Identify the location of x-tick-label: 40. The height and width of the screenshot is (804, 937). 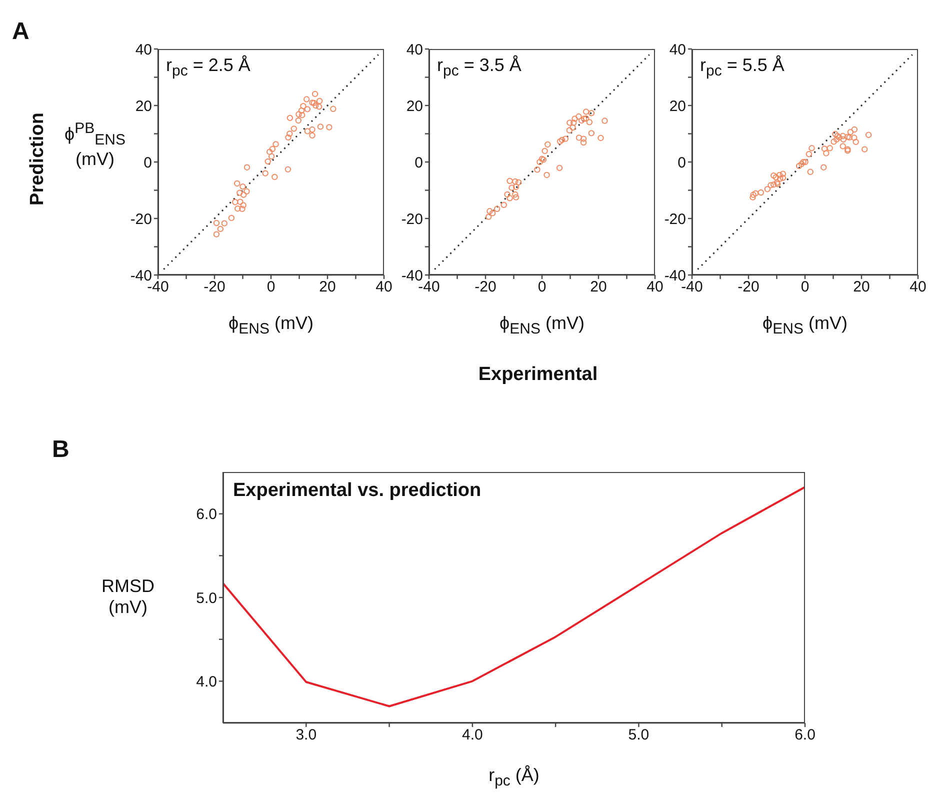
(918, 287).